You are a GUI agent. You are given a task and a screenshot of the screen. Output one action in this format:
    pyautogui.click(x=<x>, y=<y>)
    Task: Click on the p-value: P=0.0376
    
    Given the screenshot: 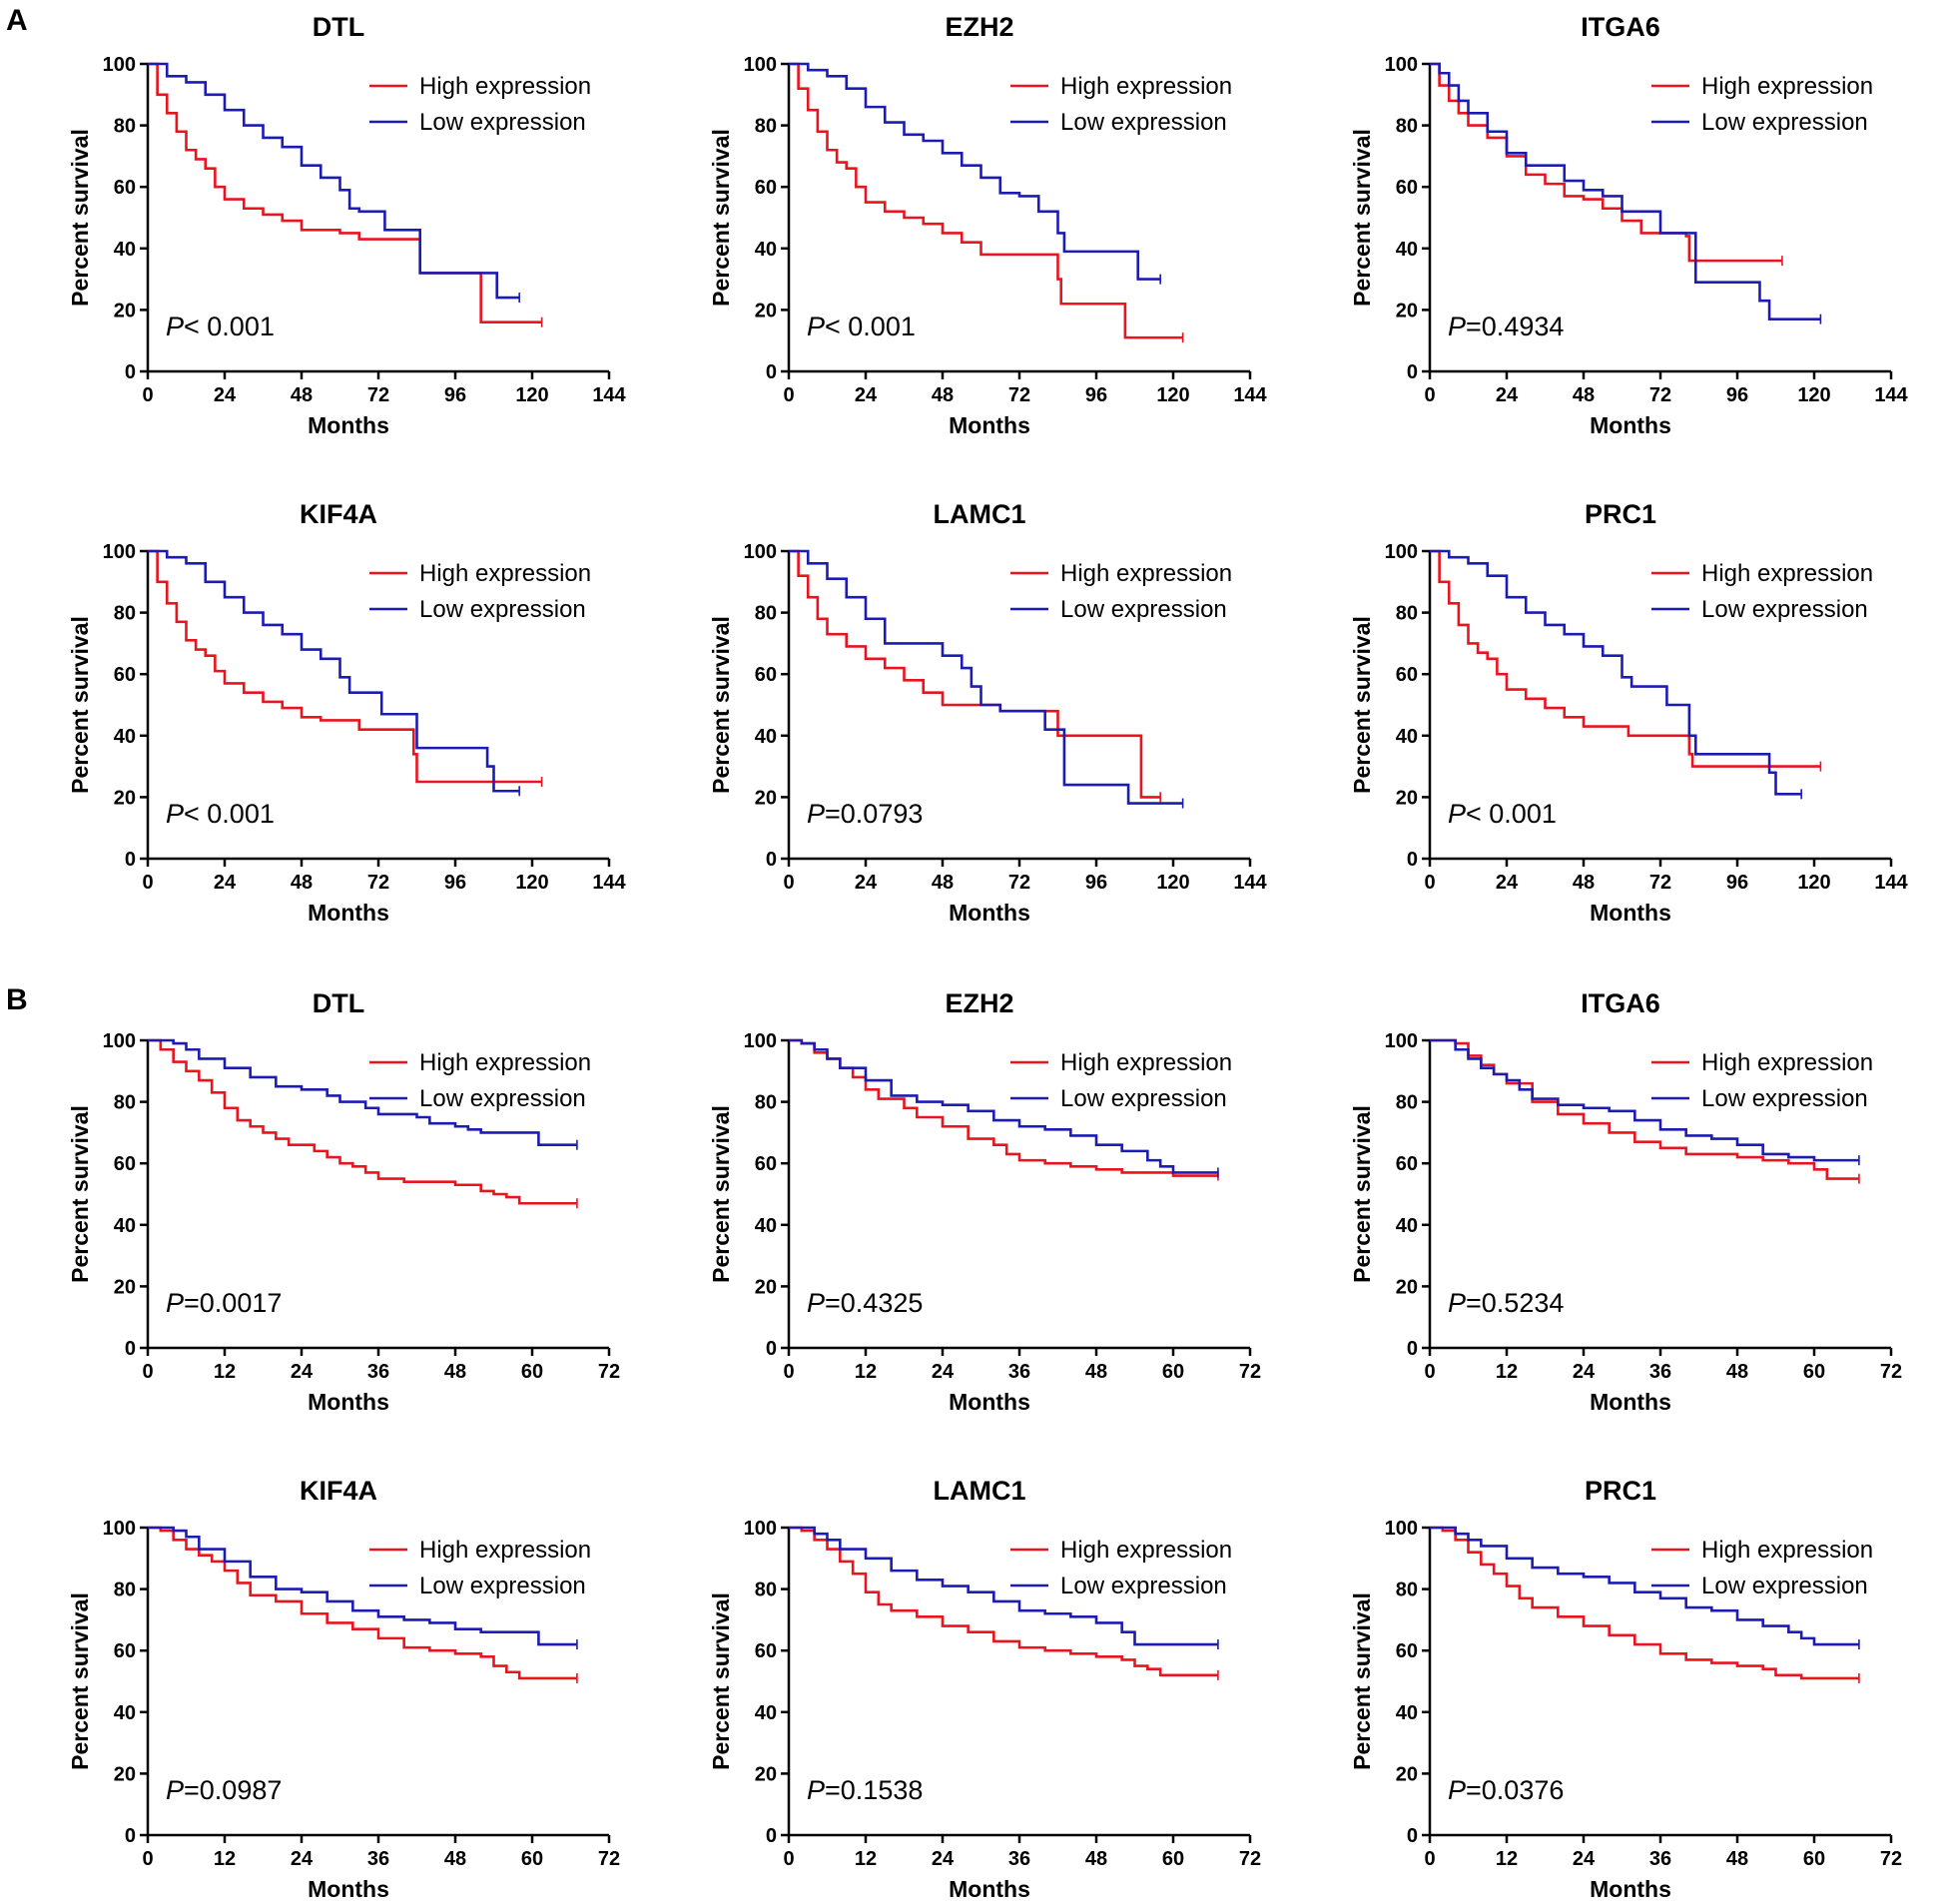 What is the action you would take?
    pyautogui.click(x=1506, y=1790)
    